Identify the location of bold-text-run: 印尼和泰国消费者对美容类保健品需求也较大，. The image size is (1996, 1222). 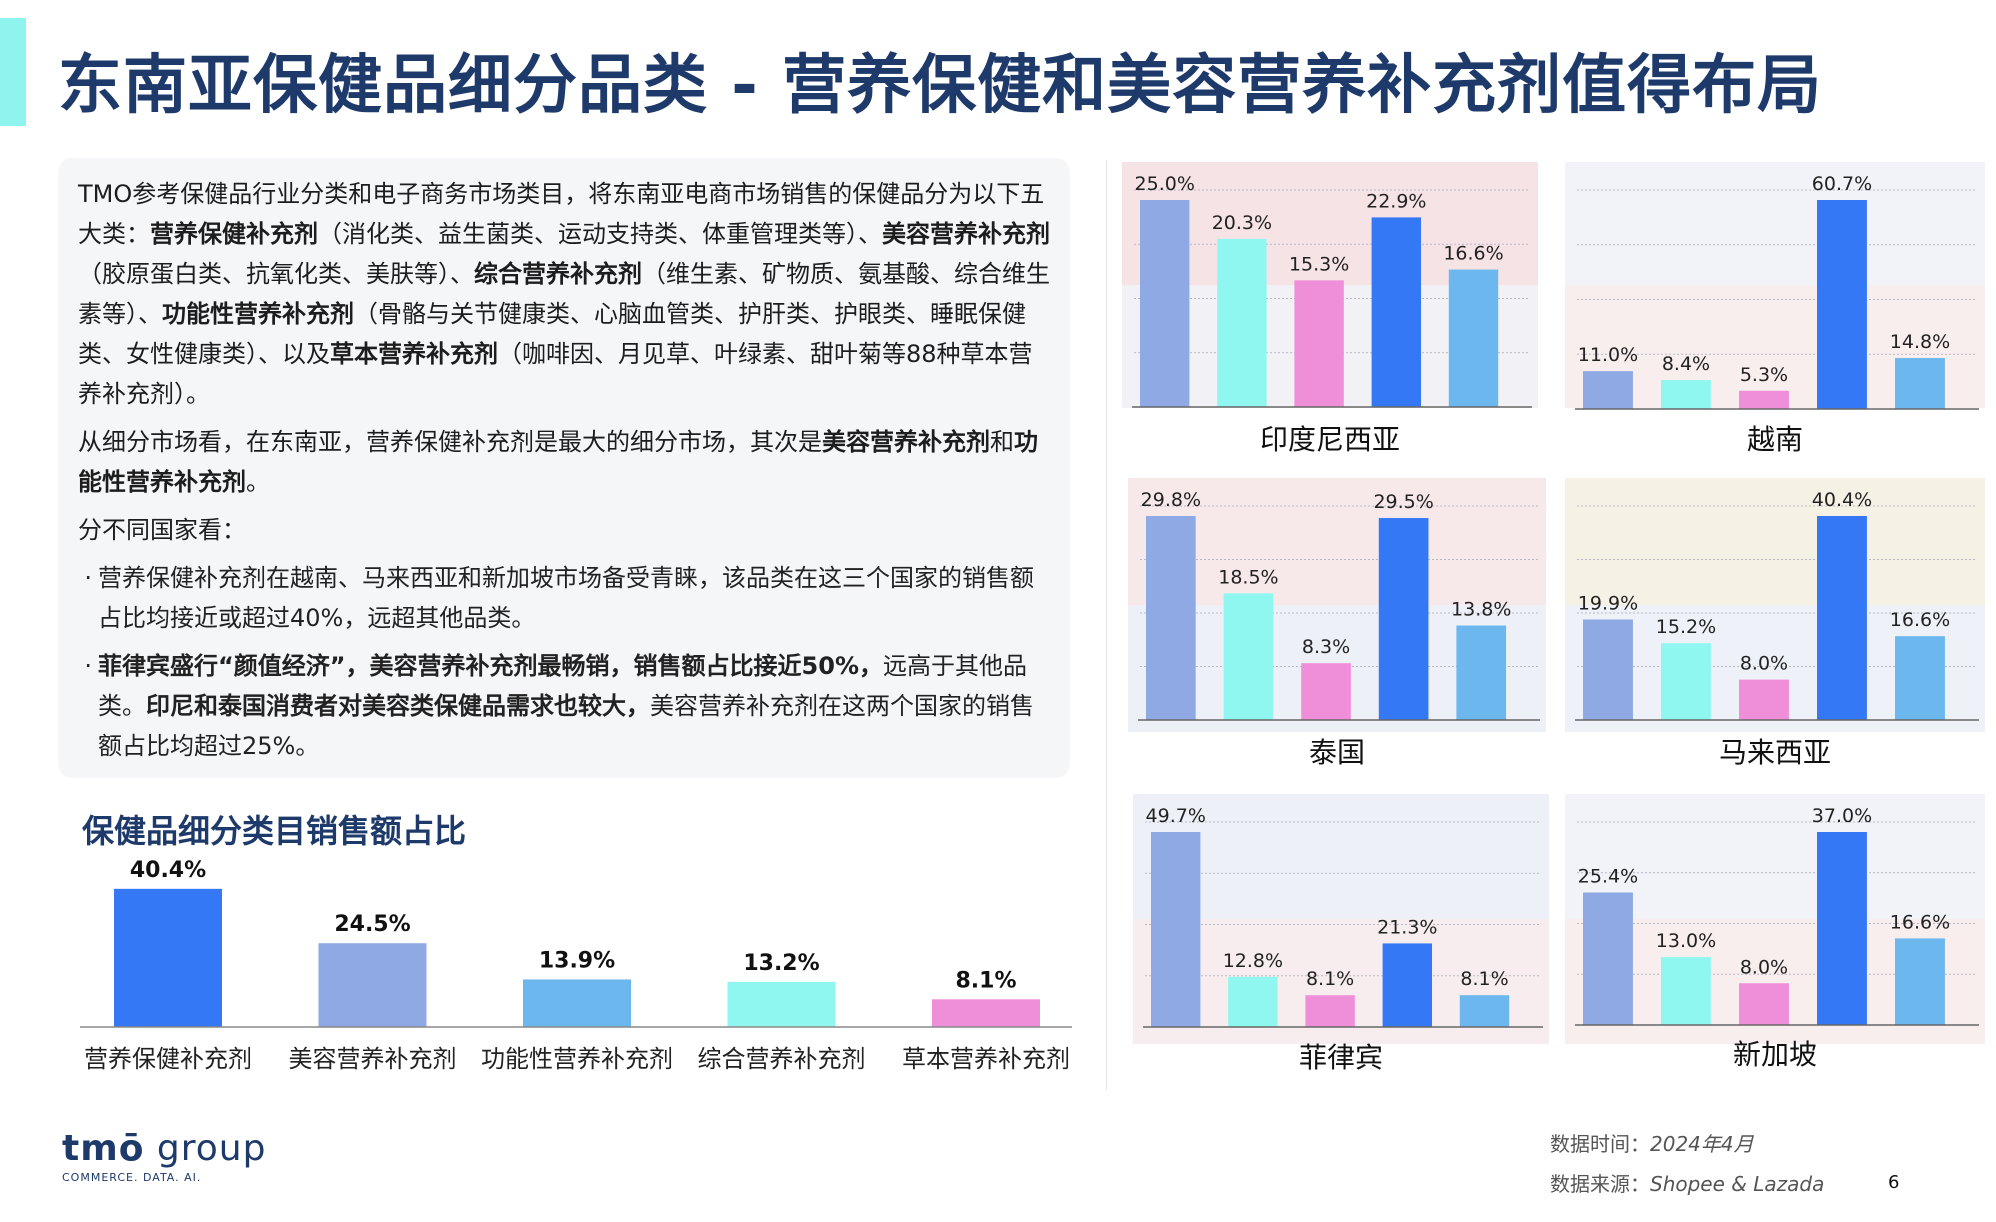
(398, 706).